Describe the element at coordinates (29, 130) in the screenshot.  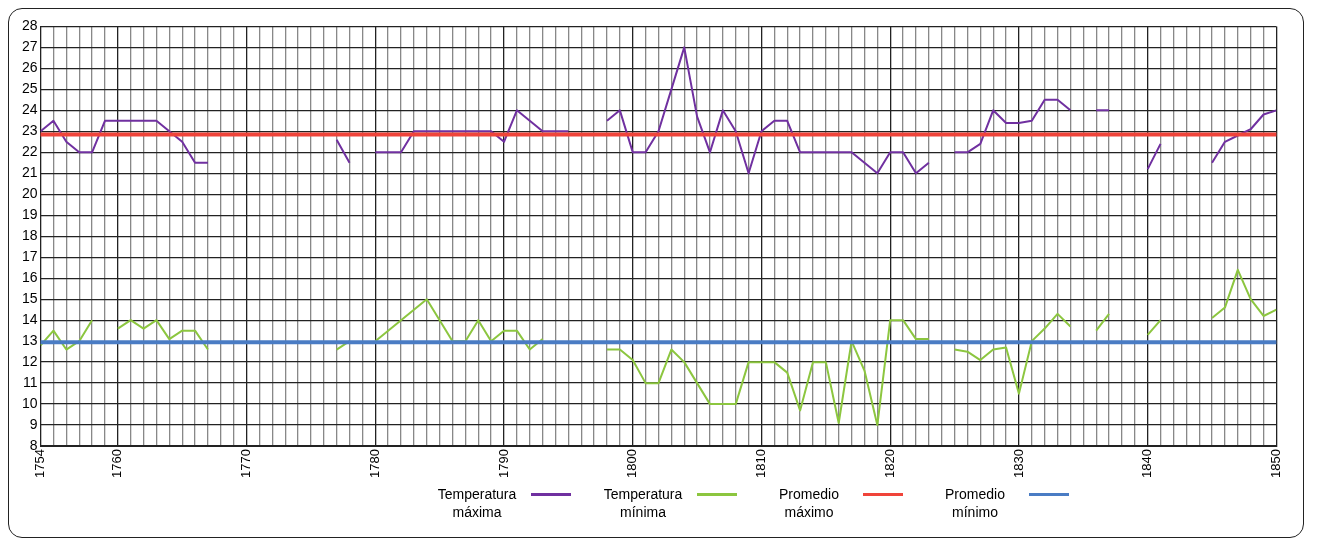
I see `y-tick-label: 23` at that location.